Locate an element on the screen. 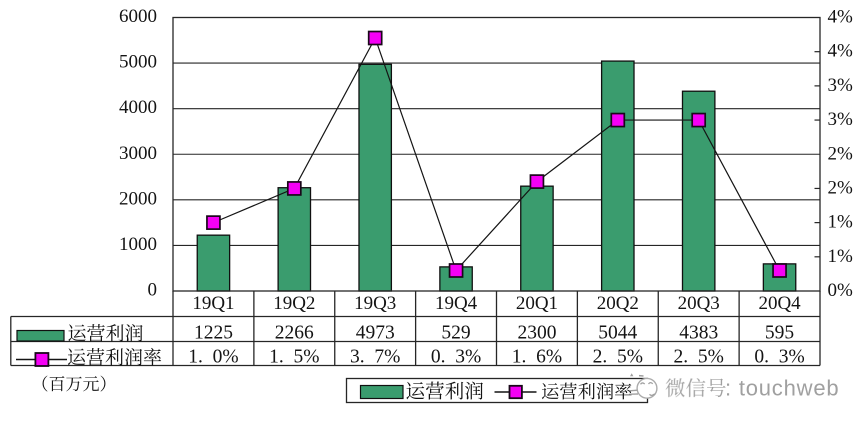 The image size is (866, 423). svg-text: 20Q1 is located at coordinates (537, 303).